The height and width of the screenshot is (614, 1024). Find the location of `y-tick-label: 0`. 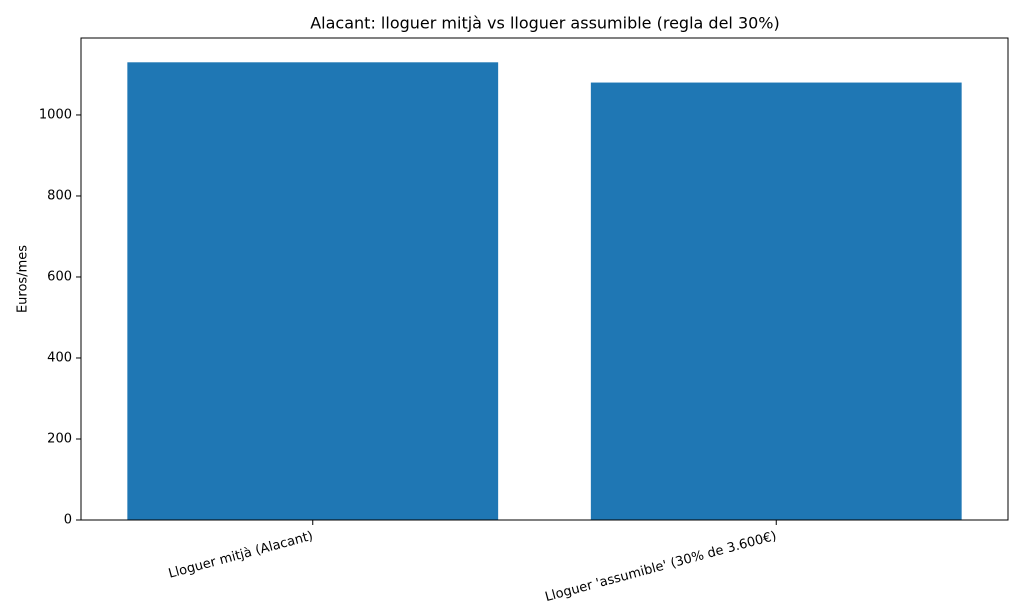

y-tick-label: 0 is located at coordinates (68, 520).